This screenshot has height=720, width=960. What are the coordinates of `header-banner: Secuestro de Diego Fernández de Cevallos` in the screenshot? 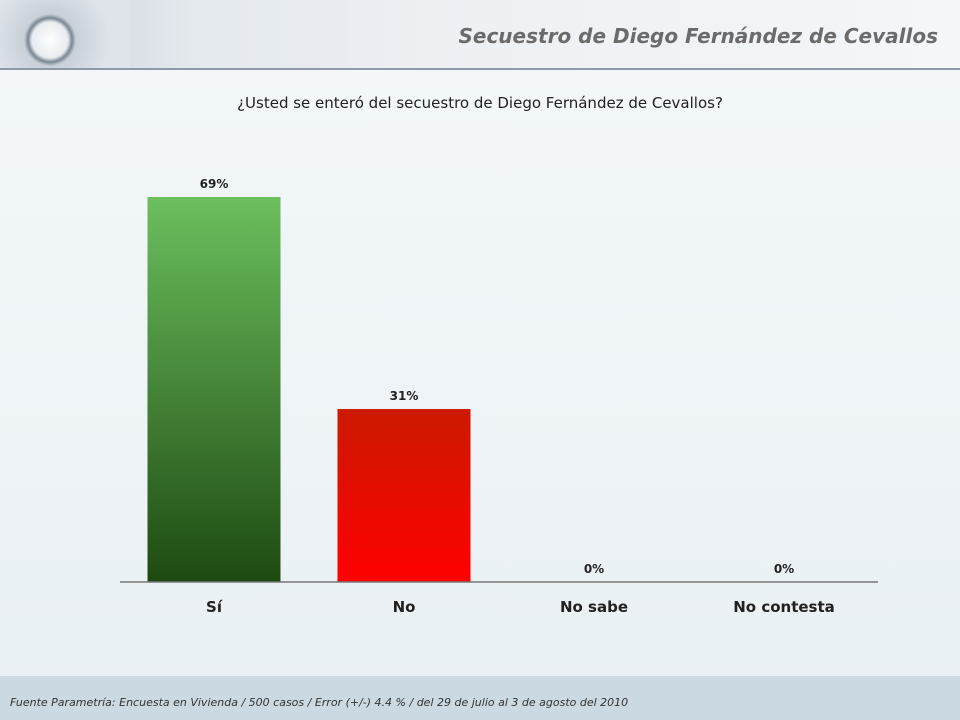 It's located at (480, 35).